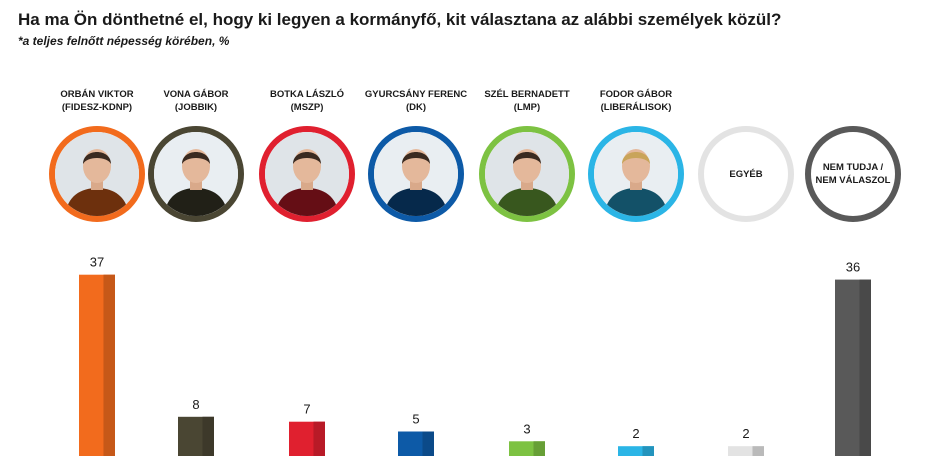 The width and height of the screenshot is (926, 476). What do you see at coordinates (307, 101) in the screenshot?
I see `candidate-label: BOTKA LÁSZLÓ (MSZP)` at bounding box center [307, 101].